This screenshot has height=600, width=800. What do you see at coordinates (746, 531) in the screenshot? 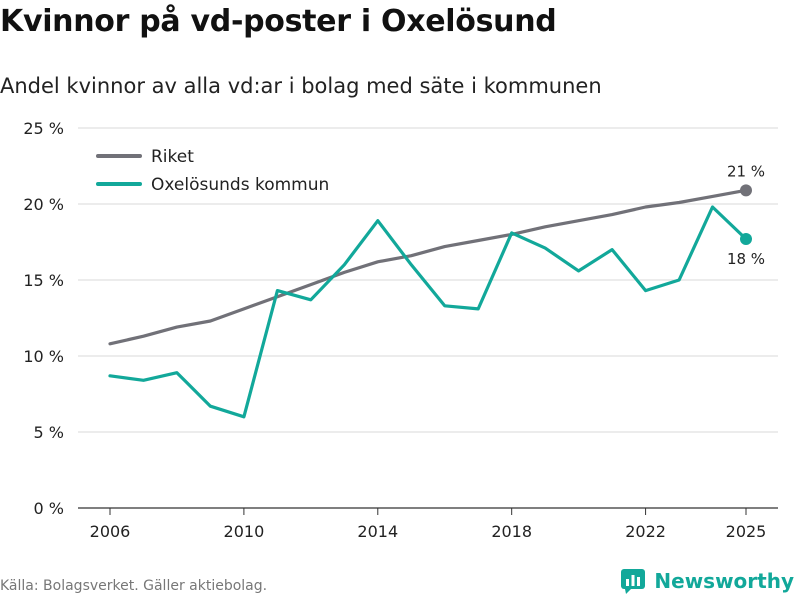
I see `x-tick-label: 2025` at bounding box center [746, 531].